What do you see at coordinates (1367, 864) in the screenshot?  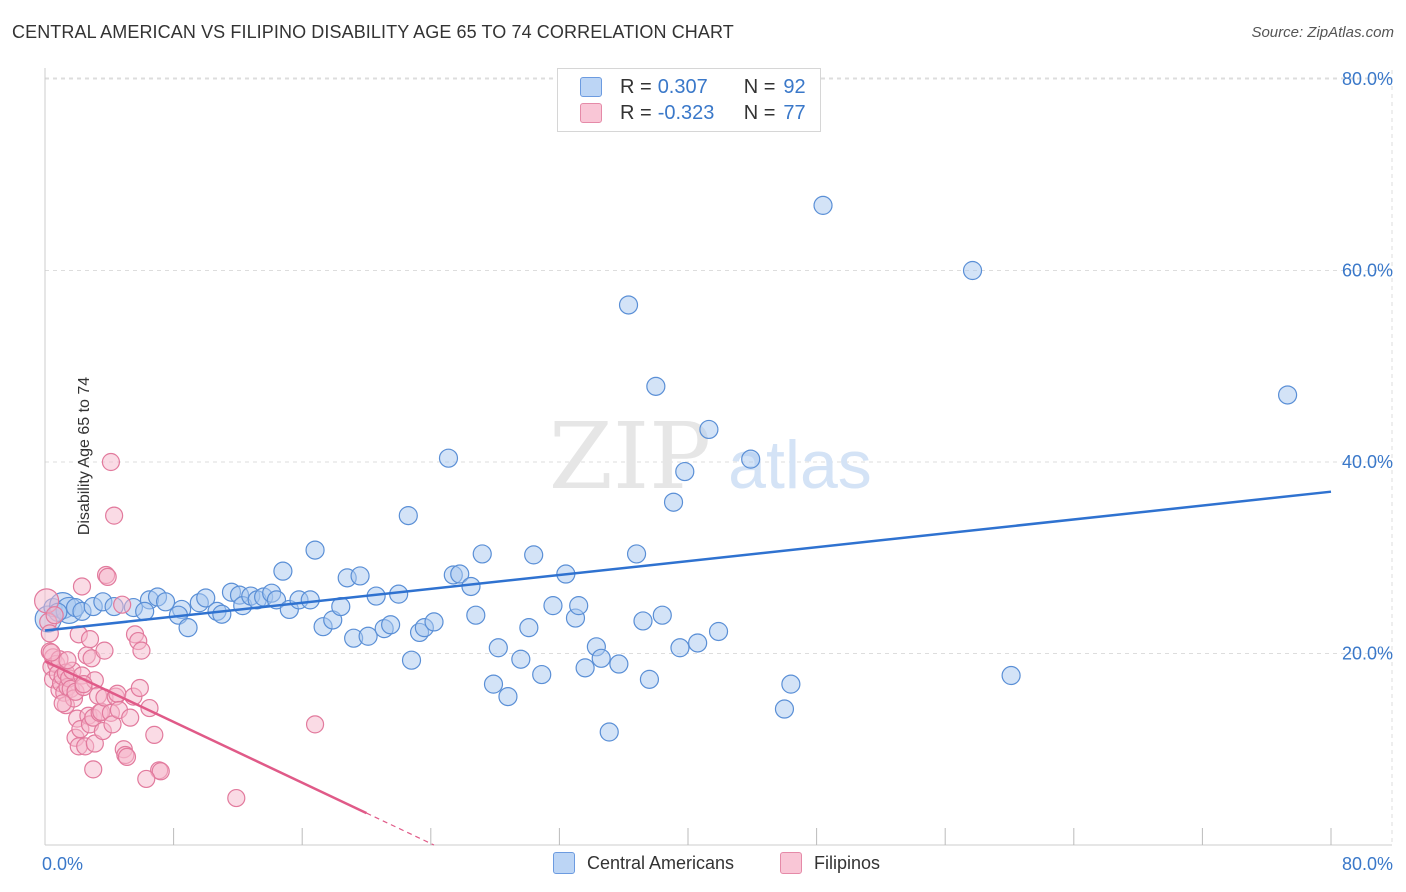 I see `x-tick-label: 80.0%` at bounding box center [1367, 864].